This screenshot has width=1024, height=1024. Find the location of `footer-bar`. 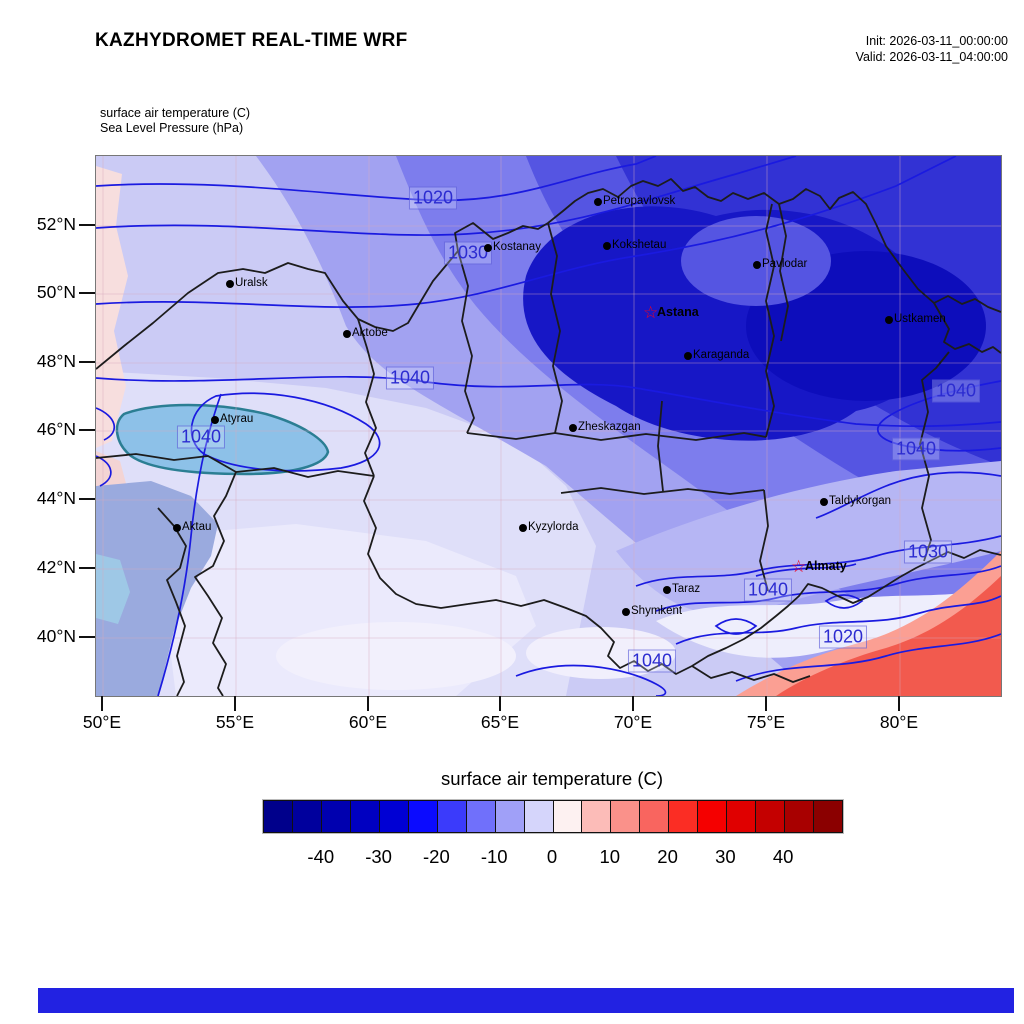

footer-bar is located at coordinates (526, 1000).